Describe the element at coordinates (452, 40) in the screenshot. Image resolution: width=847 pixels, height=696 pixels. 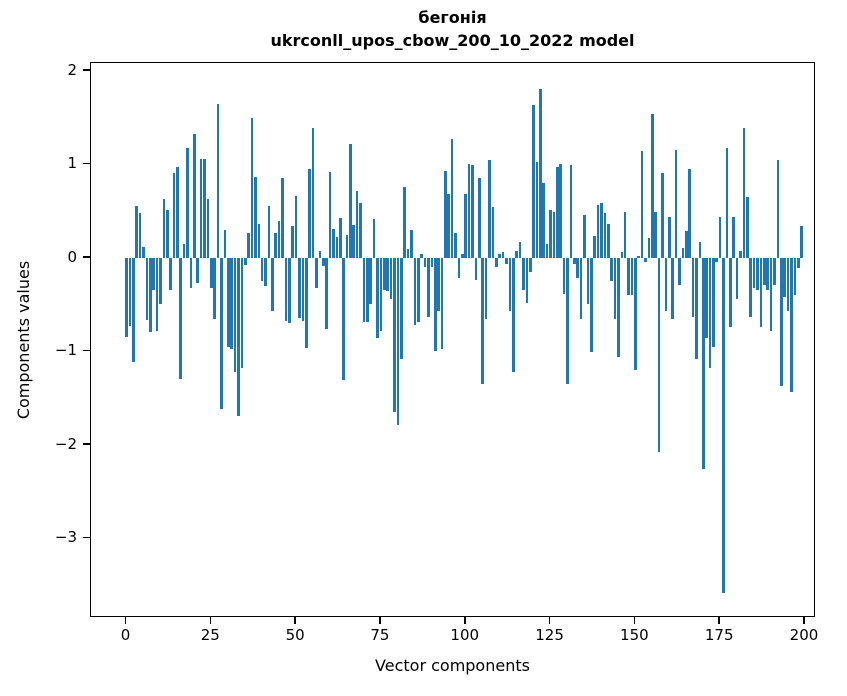
I see `chart-title-model: ukrconll_upos_cbow_200_10_2022 model` at that location.